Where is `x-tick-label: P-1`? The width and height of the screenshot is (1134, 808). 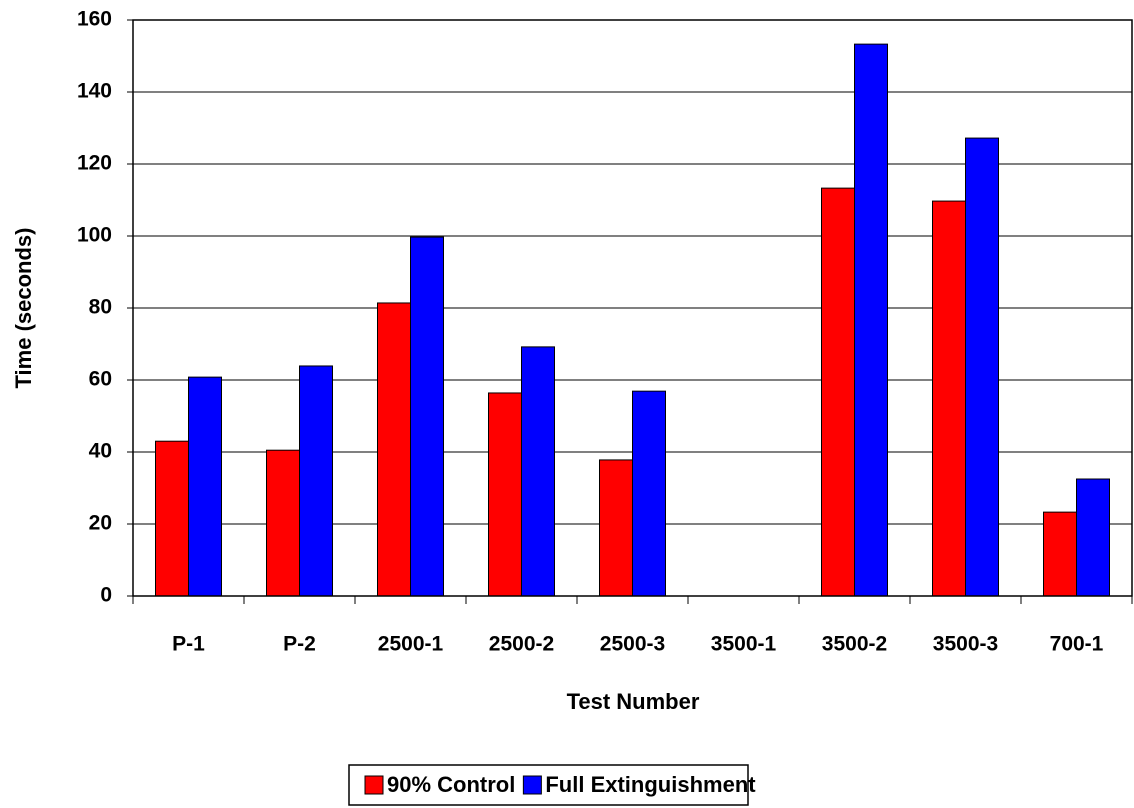 x-tick-label: P-1 is located at coordinates (188, 644).